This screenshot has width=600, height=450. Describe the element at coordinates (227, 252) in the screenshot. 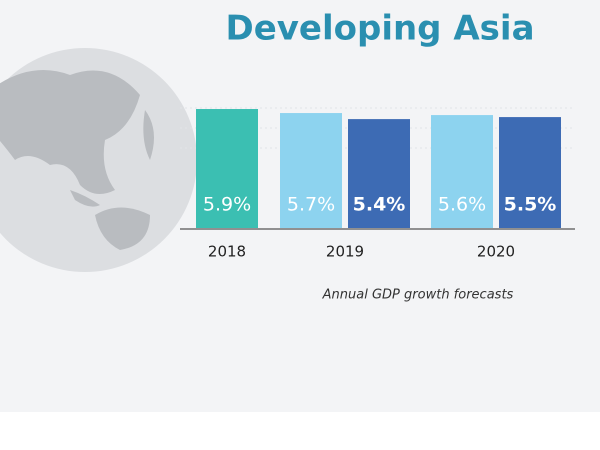

I see `x-tick-label: 2018` at that location.